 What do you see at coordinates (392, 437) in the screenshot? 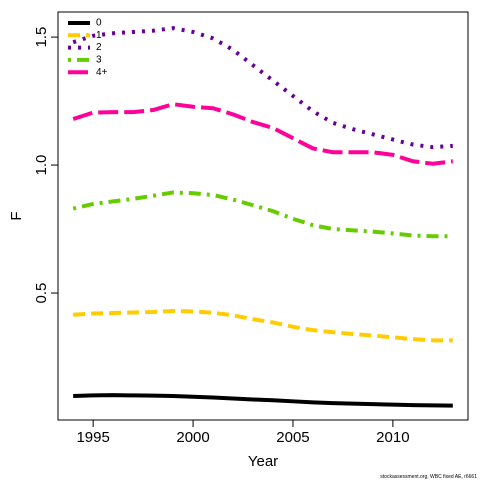
I see `x-tick-label: 2010` at bounding box center [392, 437].